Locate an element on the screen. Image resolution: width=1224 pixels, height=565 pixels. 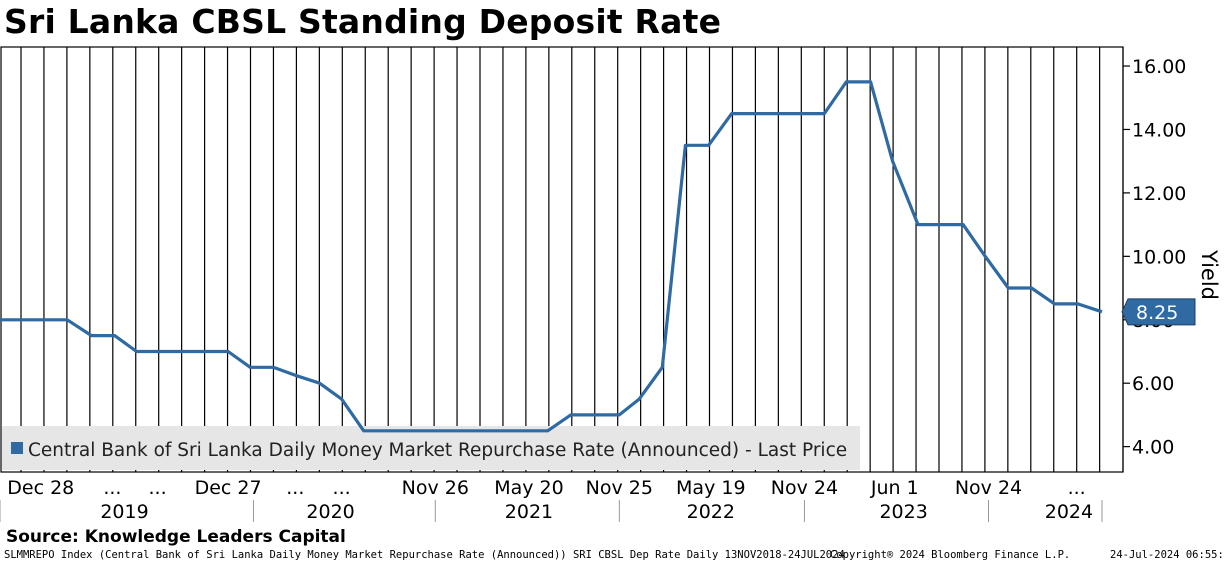
last-value-badge: 8.25 is located at coordinates (1158, 312).